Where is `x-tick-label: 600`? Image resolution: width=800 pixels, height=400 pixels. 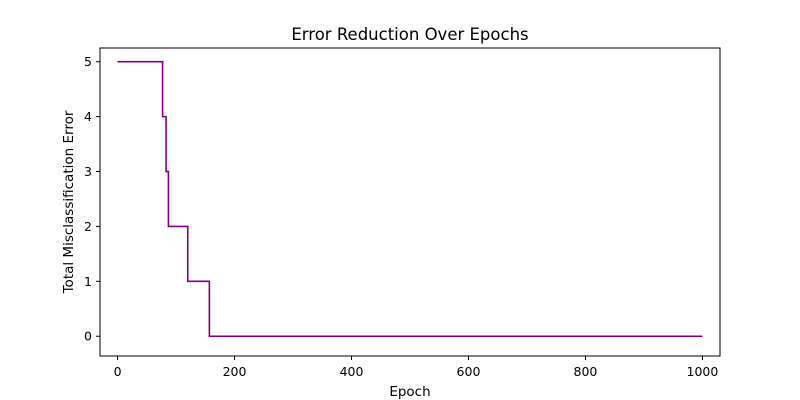
x-tick-label: 600 is located at coordinates (469, 371).